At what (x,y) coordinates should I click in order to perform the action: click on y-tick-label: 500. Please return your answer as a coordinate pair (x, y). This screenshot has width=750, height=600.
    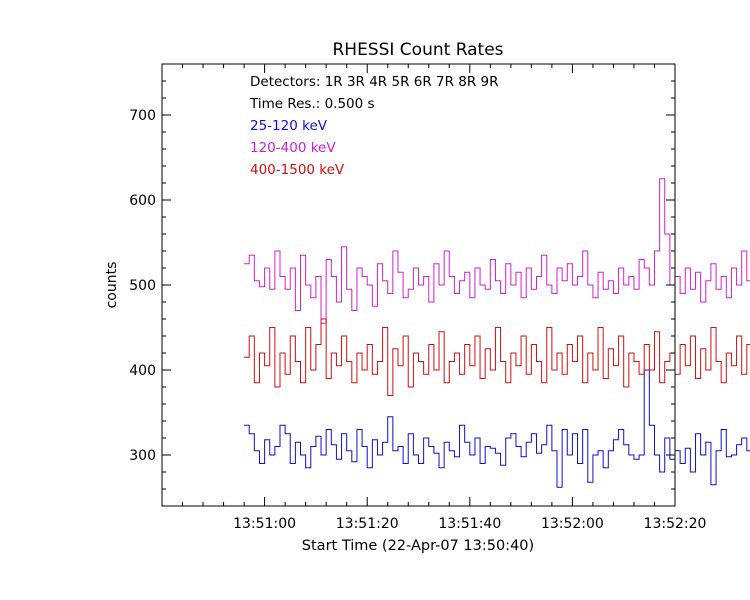
    Looking at the image, I should click on (142, 286).